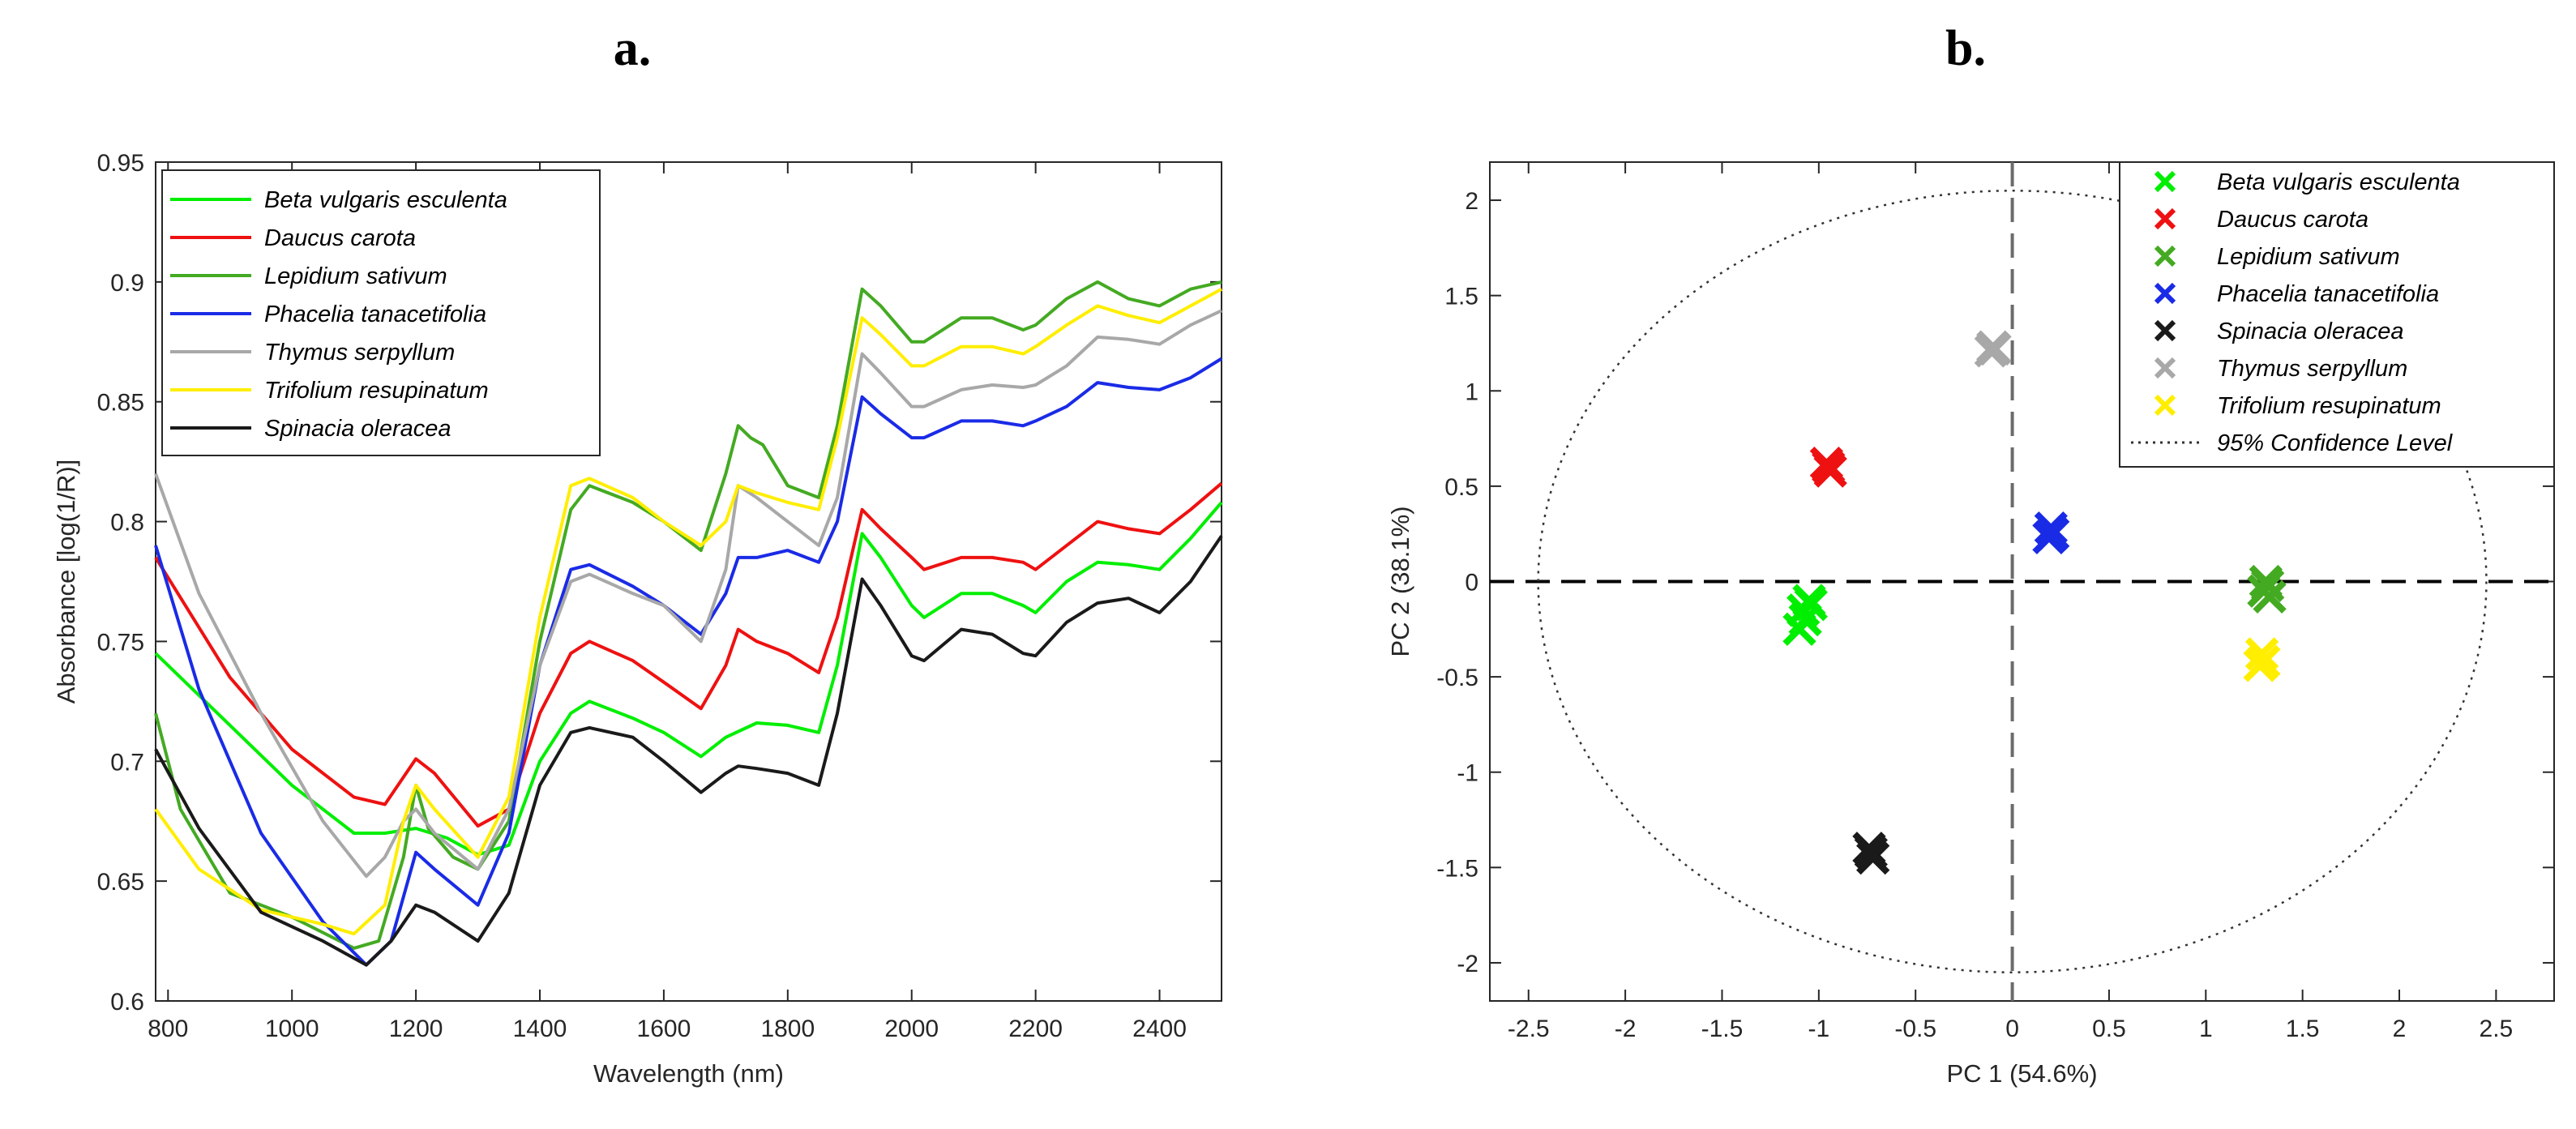 This screenshot has height=1129, width=2576. Describe the element at coordinates (120, 403) in the screenshot. I see `spectra-ytick-label: 0.85` at that location.